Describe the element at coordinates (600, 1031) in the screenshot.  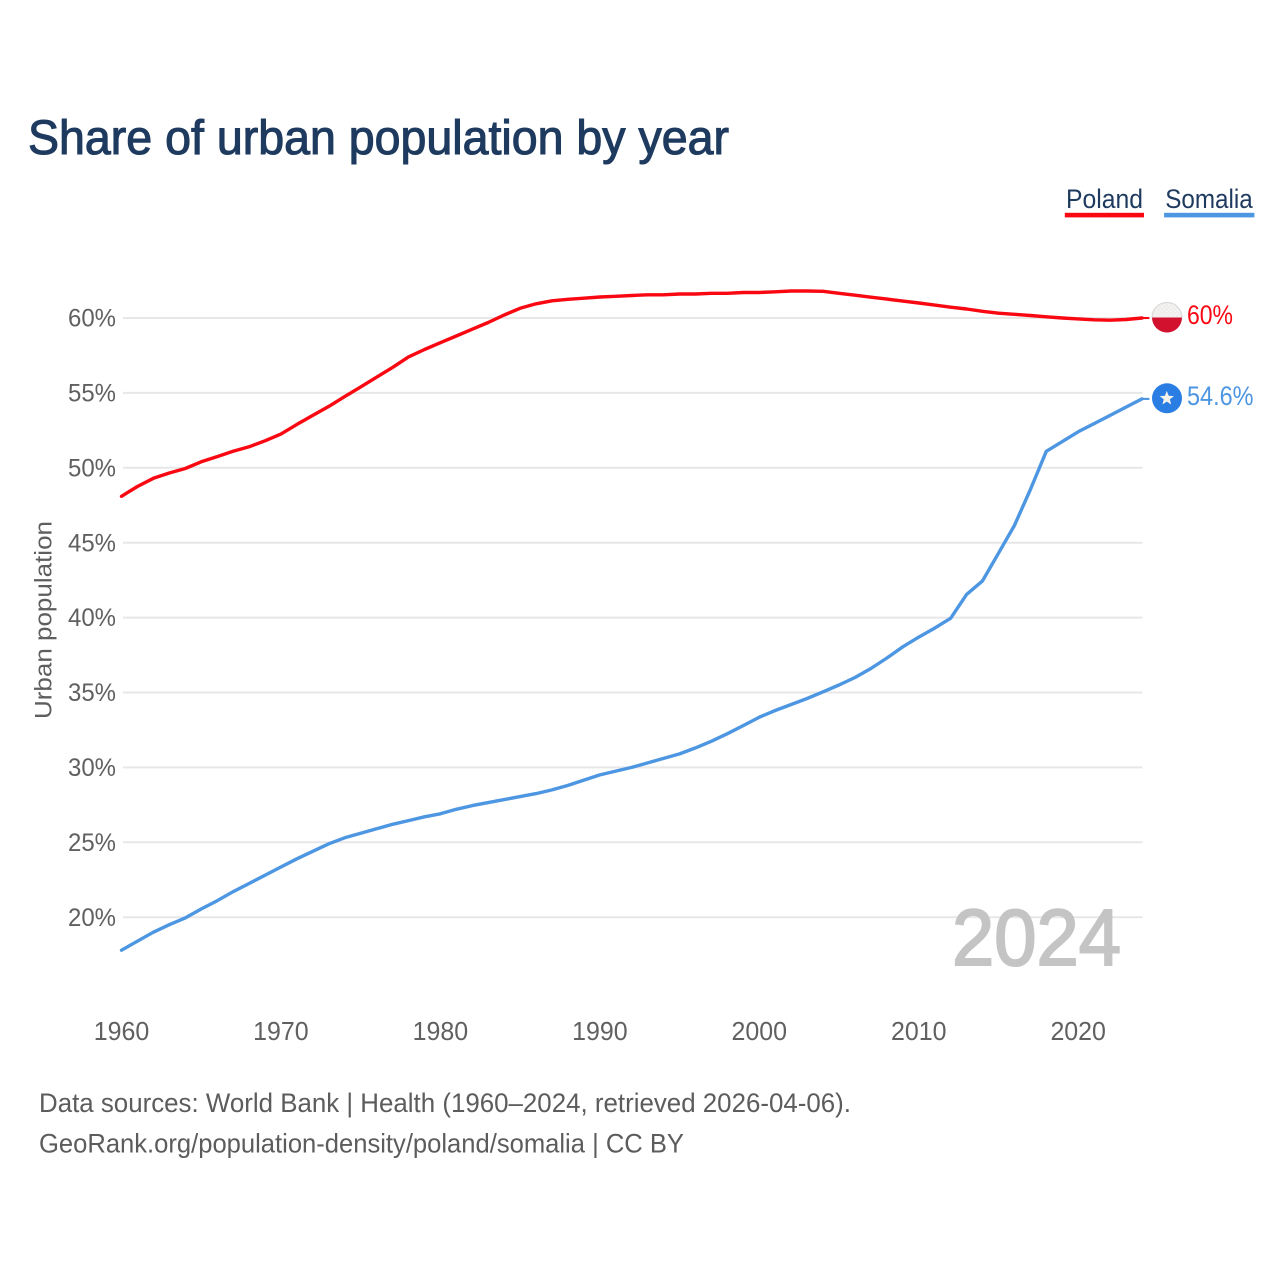
I see `svg-text: 1990` at that location.